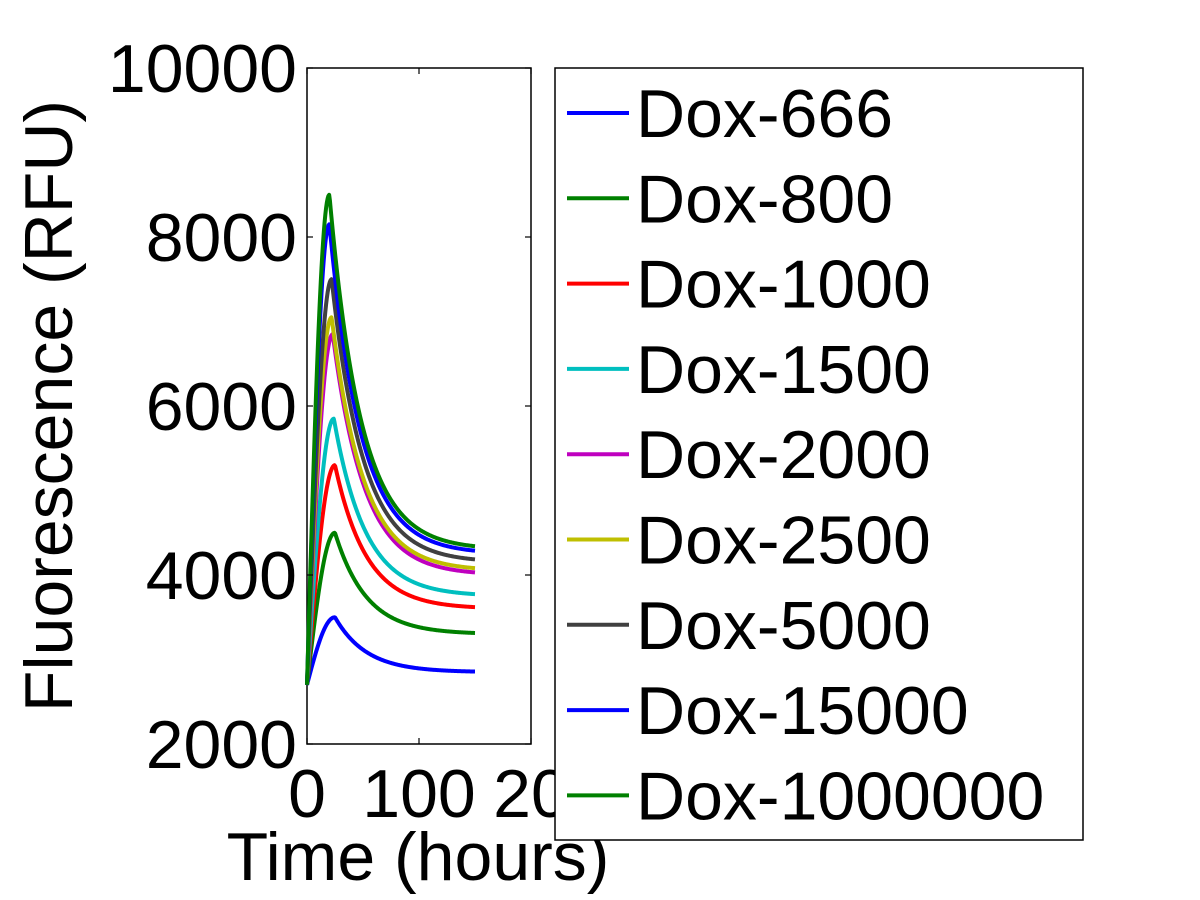 The width and height of the screenshot is (1200, 900). Describe the element at coordinates (783, 541) in the screenshot. I see `legend-entry-label: Dox-2500` at that location.